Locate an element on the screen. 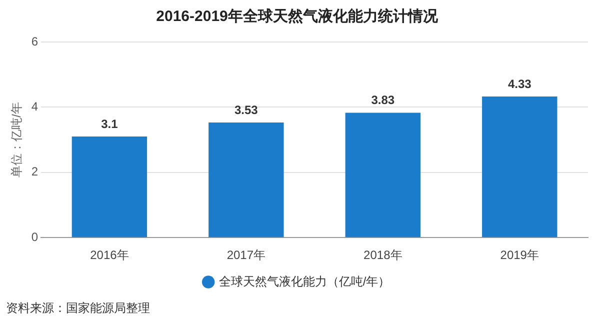 This screenshot has width=608, height=325. data-label: 3.53 is located at coordinates (246, 109).